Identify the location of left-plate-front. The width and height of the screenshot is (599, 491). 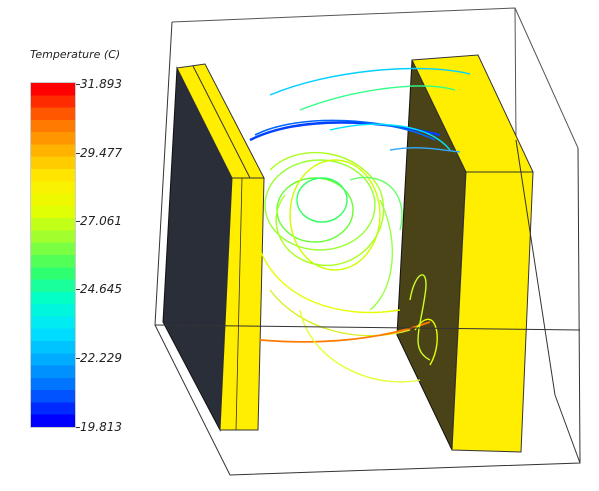
(242, 304).